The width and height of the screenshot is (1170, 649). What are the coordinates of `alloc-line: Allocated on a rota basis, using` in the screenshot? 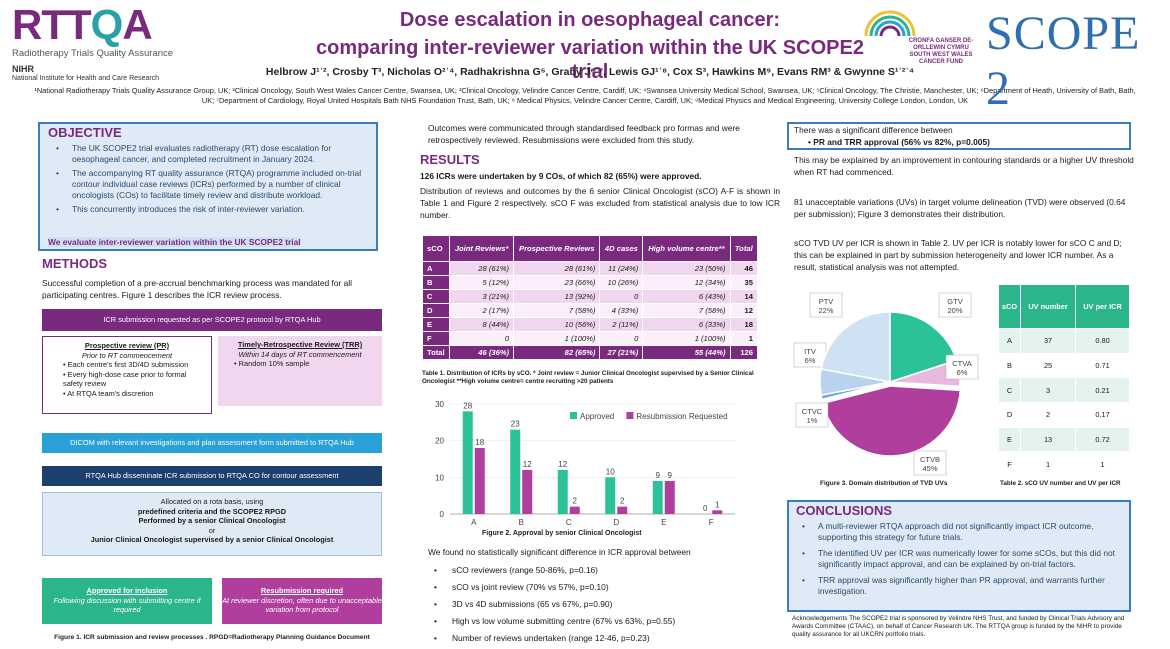 It's located at (212, 501).